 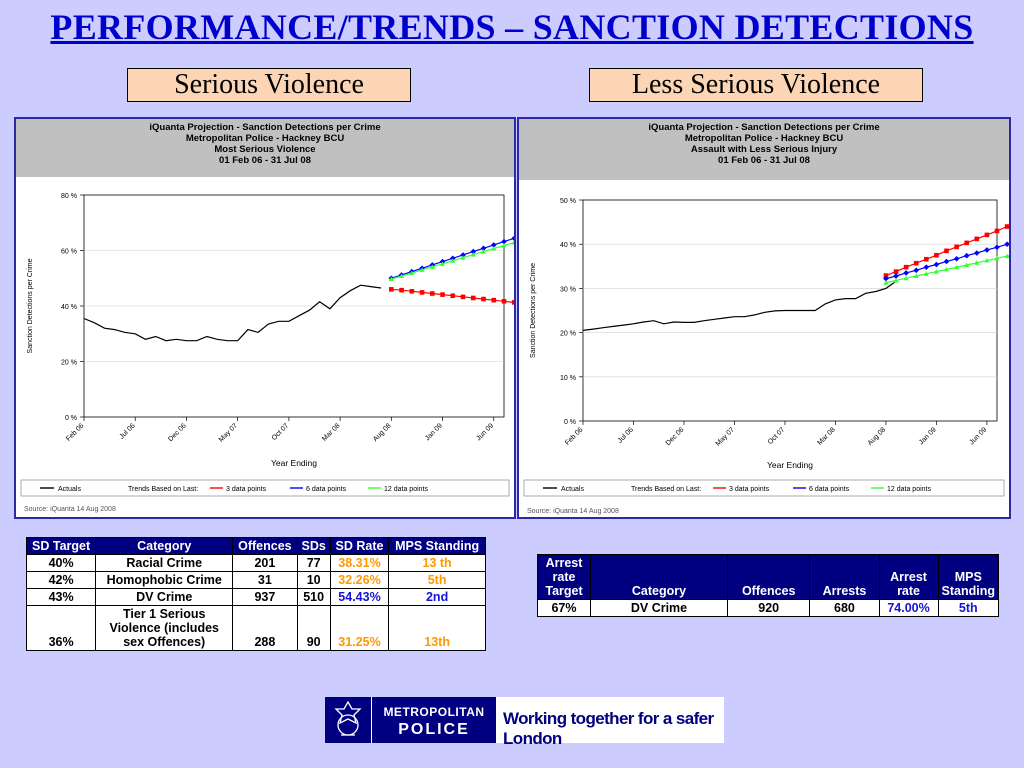 What do you see at coordinates (768, 608) in the screenshot?
I see `table-row: 67% DV Crime 920 680 74.00% 5th` at bounding box center [768, 608].